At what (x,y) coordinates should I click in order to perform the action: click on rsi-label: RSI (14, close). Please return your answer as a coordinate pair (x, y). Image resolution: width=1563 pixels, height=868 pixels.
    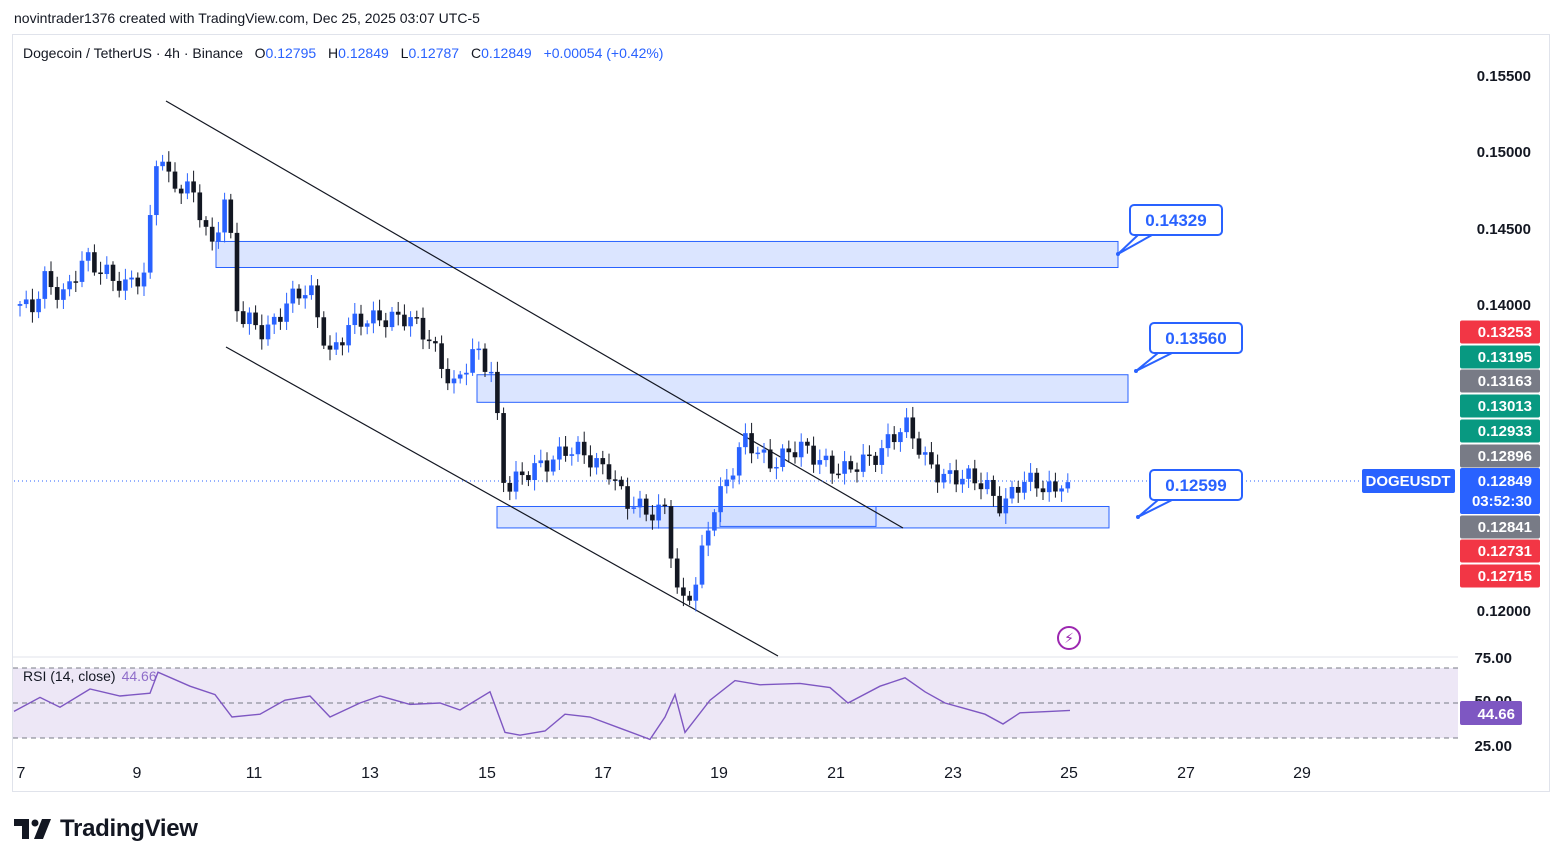
    Looking at the image, I should click on (69, 676).